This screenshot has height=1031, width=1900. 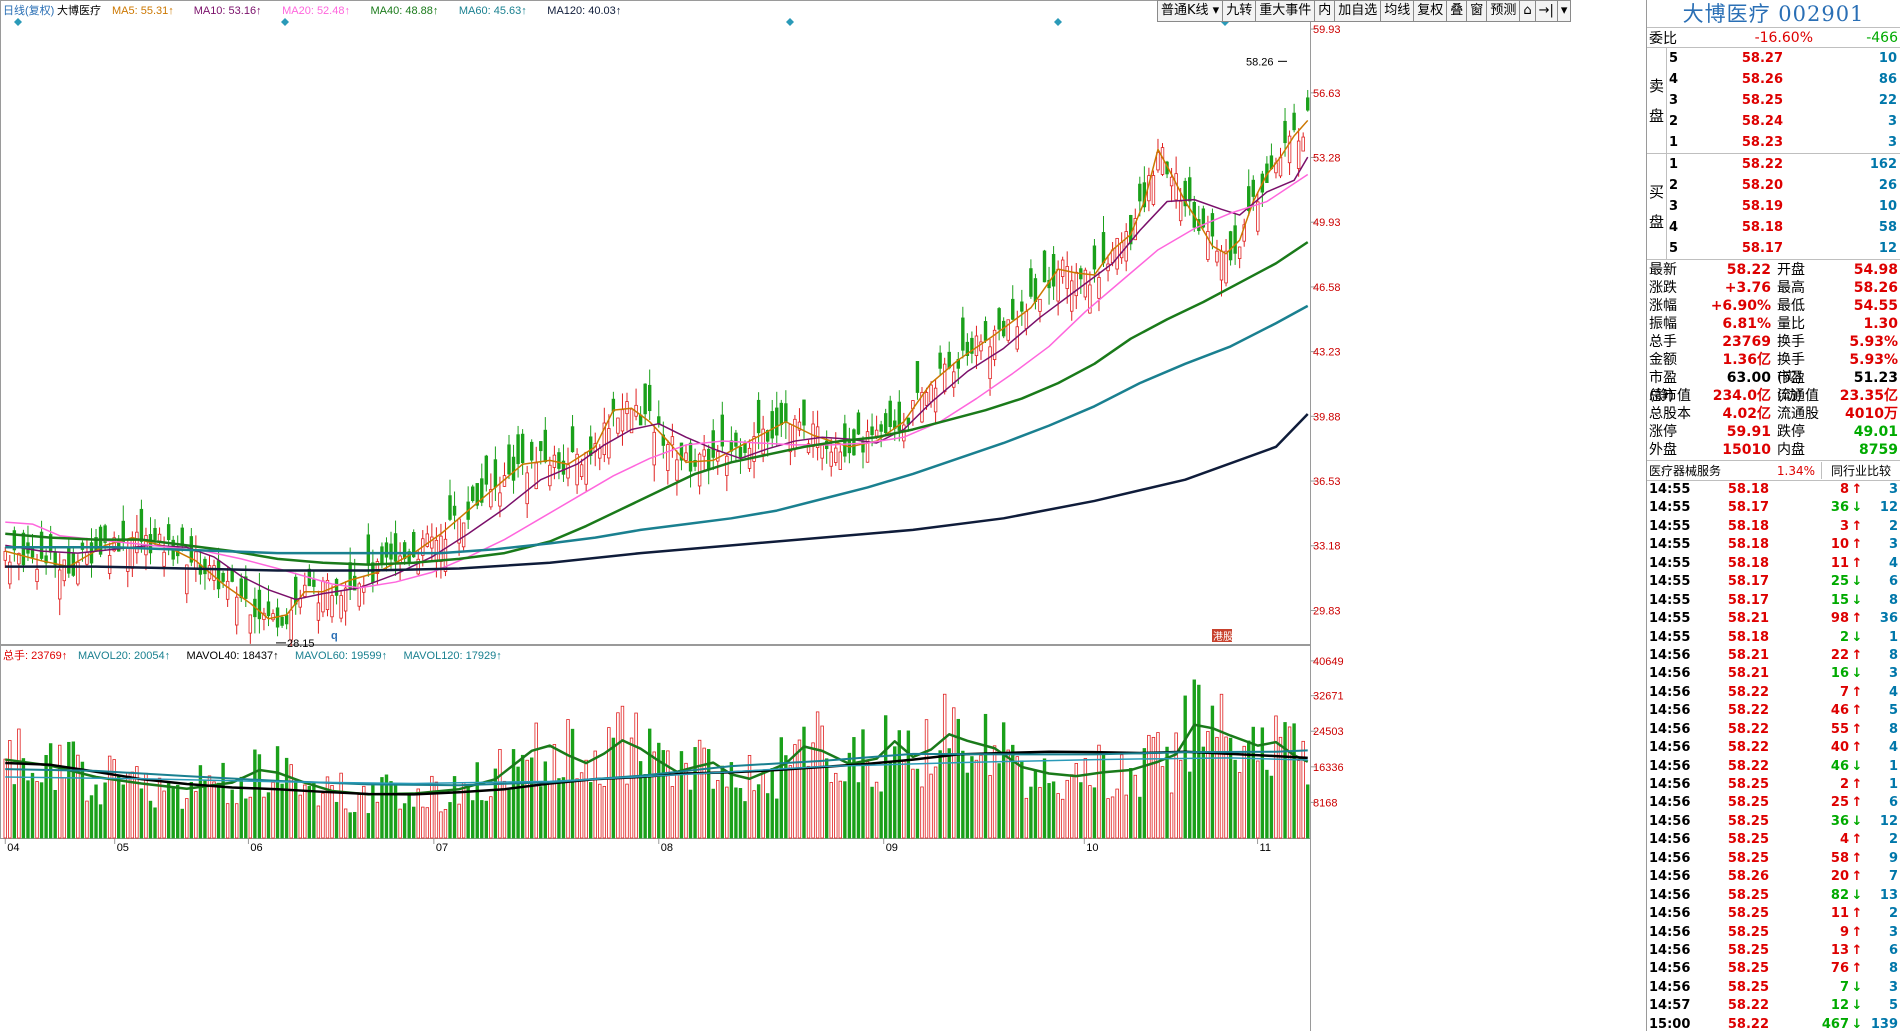 What do you see at coordinates (341, 656) in the screenshot?
I see `volume-legend-item: MAVOL60: 19599↑` at bounding box center [341, 656].